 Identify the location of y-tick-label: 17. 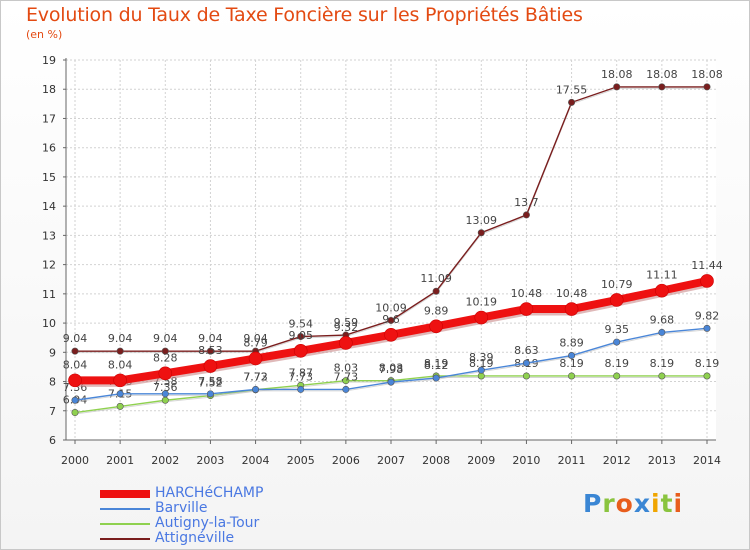
(49, 118).